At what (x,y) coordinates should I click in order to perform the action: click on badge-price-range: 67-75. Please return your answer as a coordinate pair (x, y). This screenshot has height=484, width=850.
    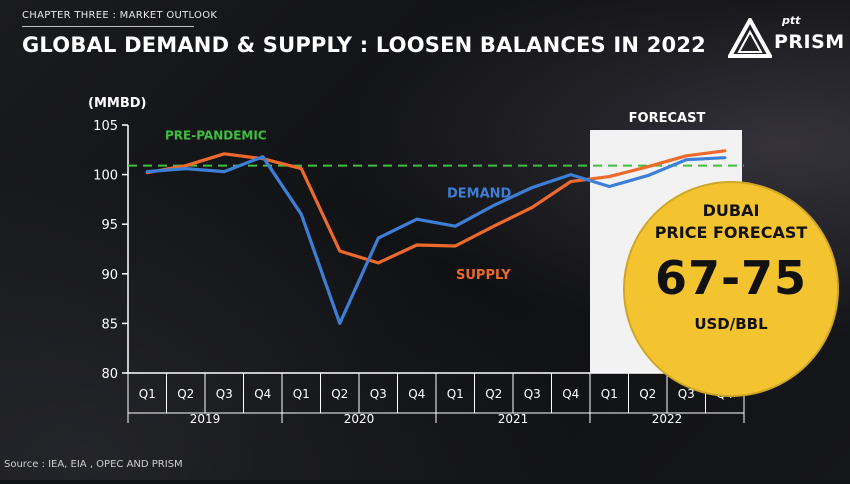
    Looking at the image, I should click on (731, 278).